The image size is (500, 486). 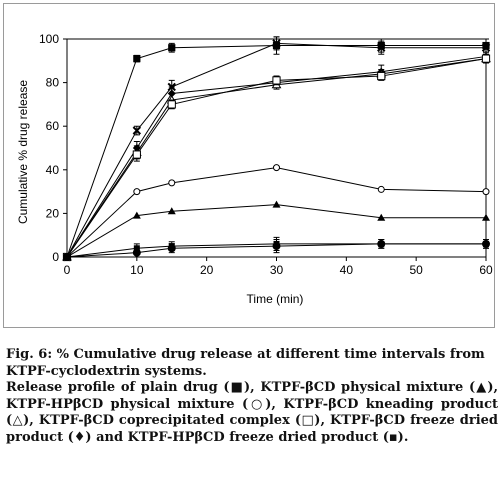 I want to click on x-tick-label: 60, so click(x=486, y=270).